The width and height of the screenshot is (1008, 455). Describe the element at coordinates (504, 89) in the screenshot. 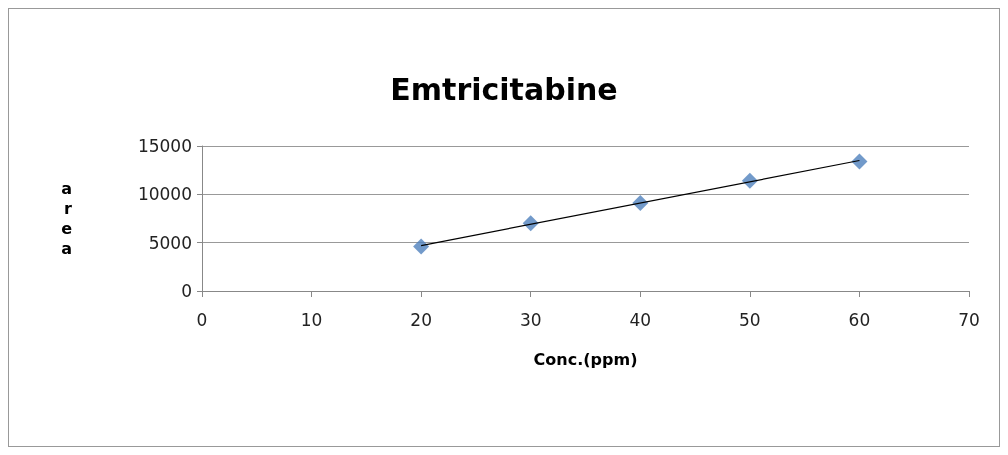

I see `chart-title: Emtricitabine` at that location.